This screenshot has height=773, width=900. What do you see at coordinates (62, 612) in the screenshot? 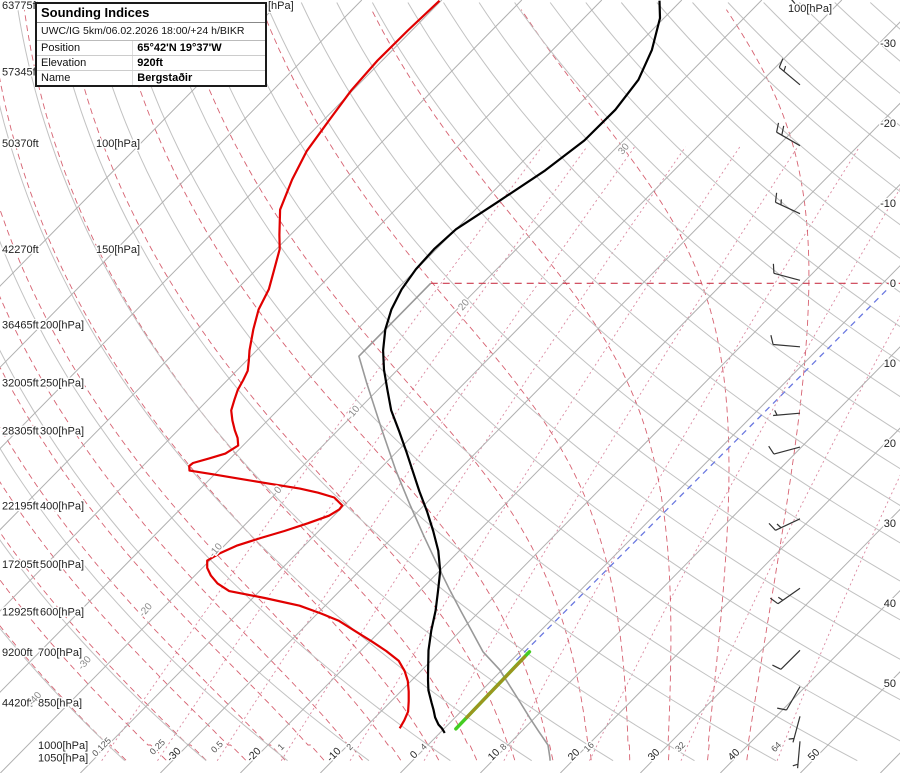
I see `pressure-label: 600[hPa]` at bounding box center [62, 612].